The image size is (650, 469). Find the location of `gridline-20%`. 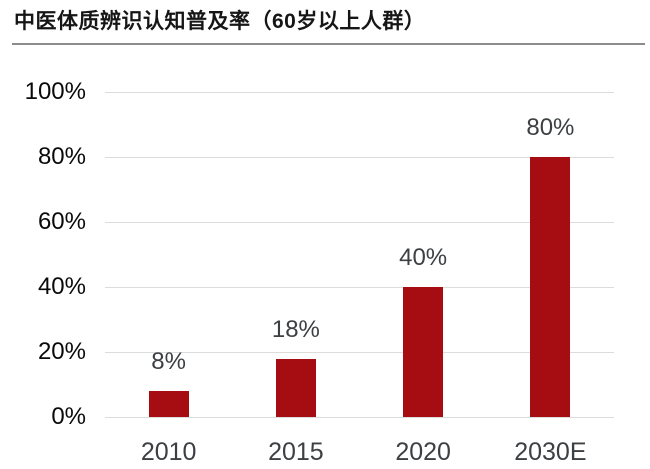

gridline-20% is located at coordinates (359, 352).